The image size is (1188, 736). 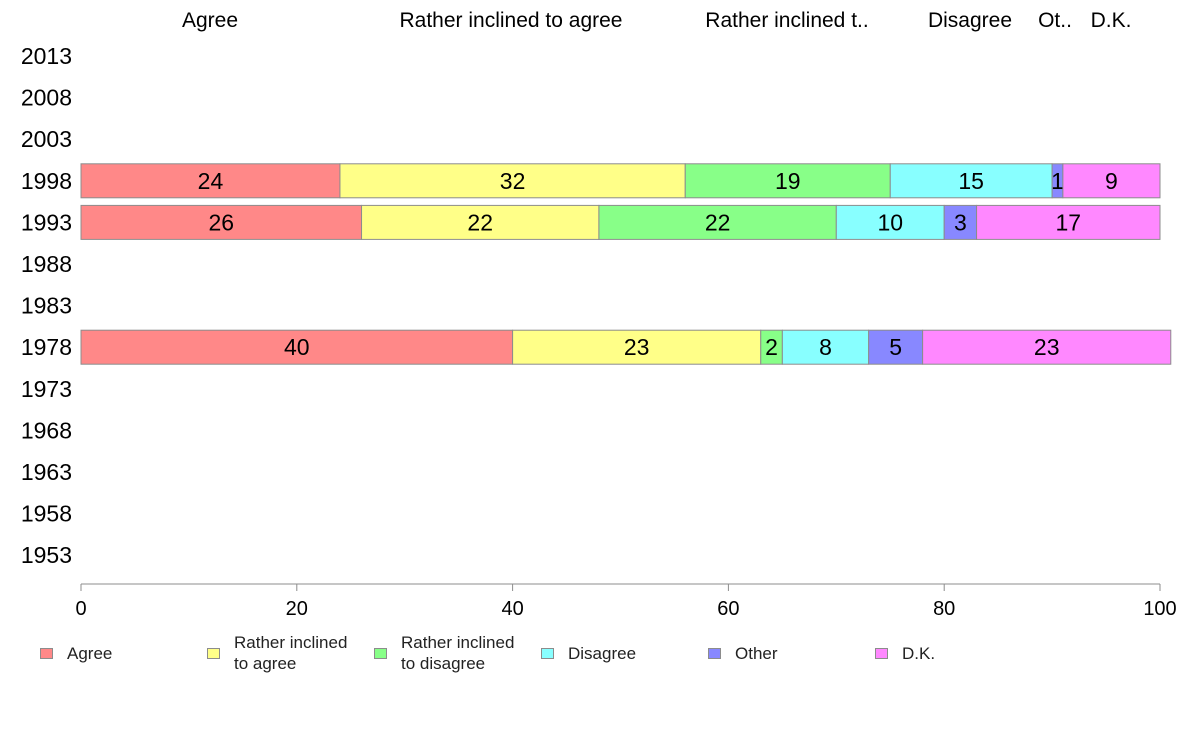 What do you see at coordinates (1111, 20) in the screenshot?
I see `top-label: D.K.` at bounding box center [1111, 20].